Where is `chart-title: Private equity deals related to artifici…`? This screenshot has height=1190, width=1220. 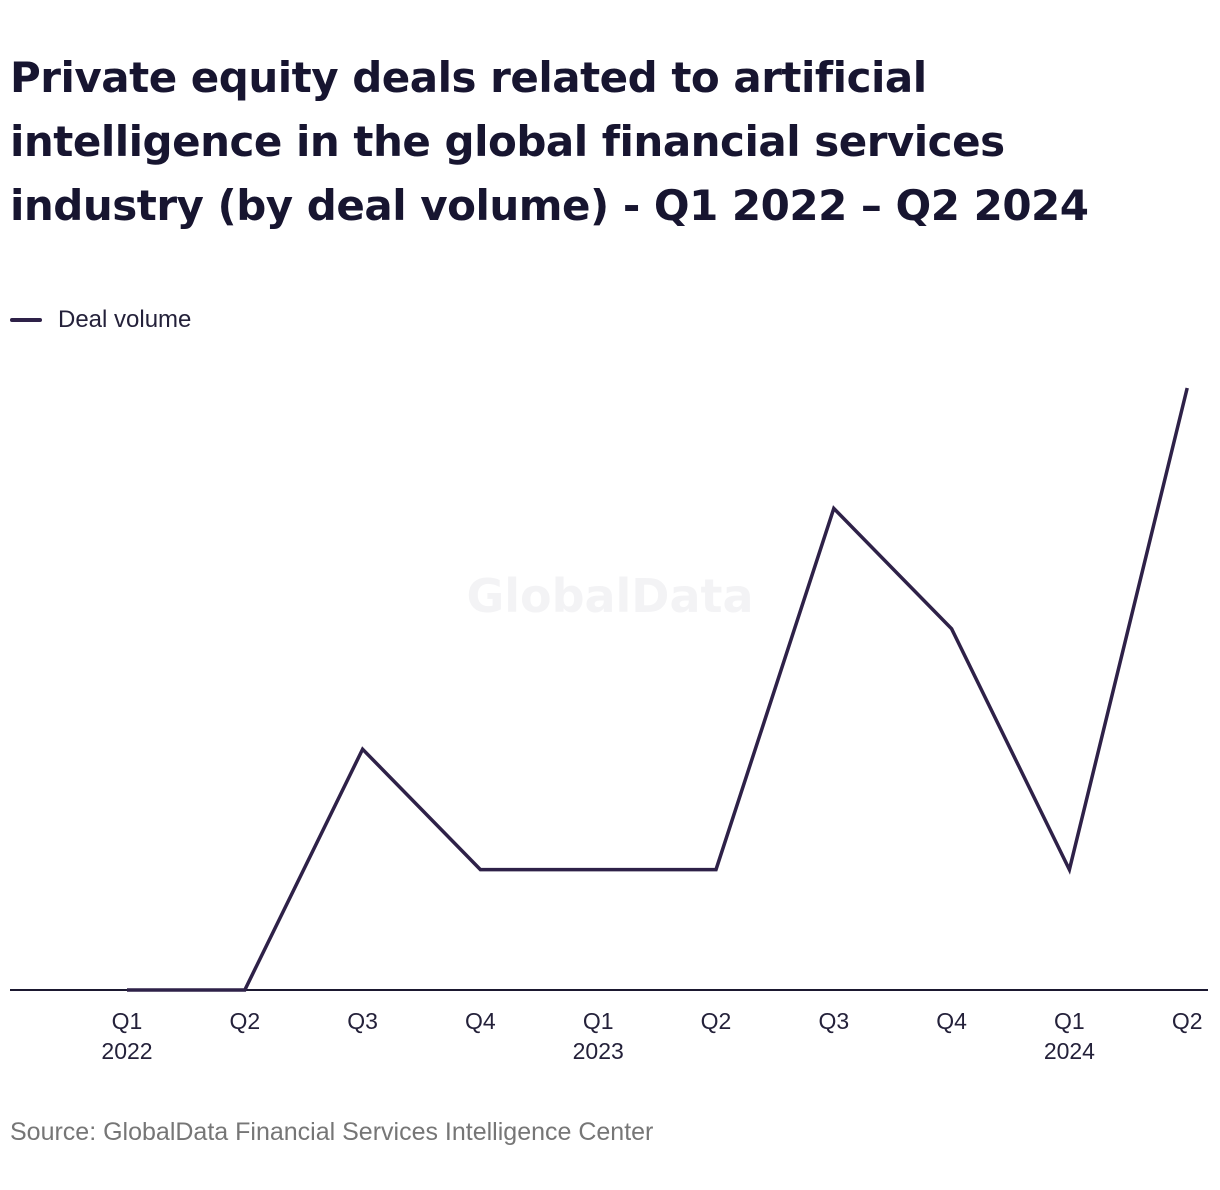 chart-title: Private equity deals related to artifici… is located at coordinates (549, 141).